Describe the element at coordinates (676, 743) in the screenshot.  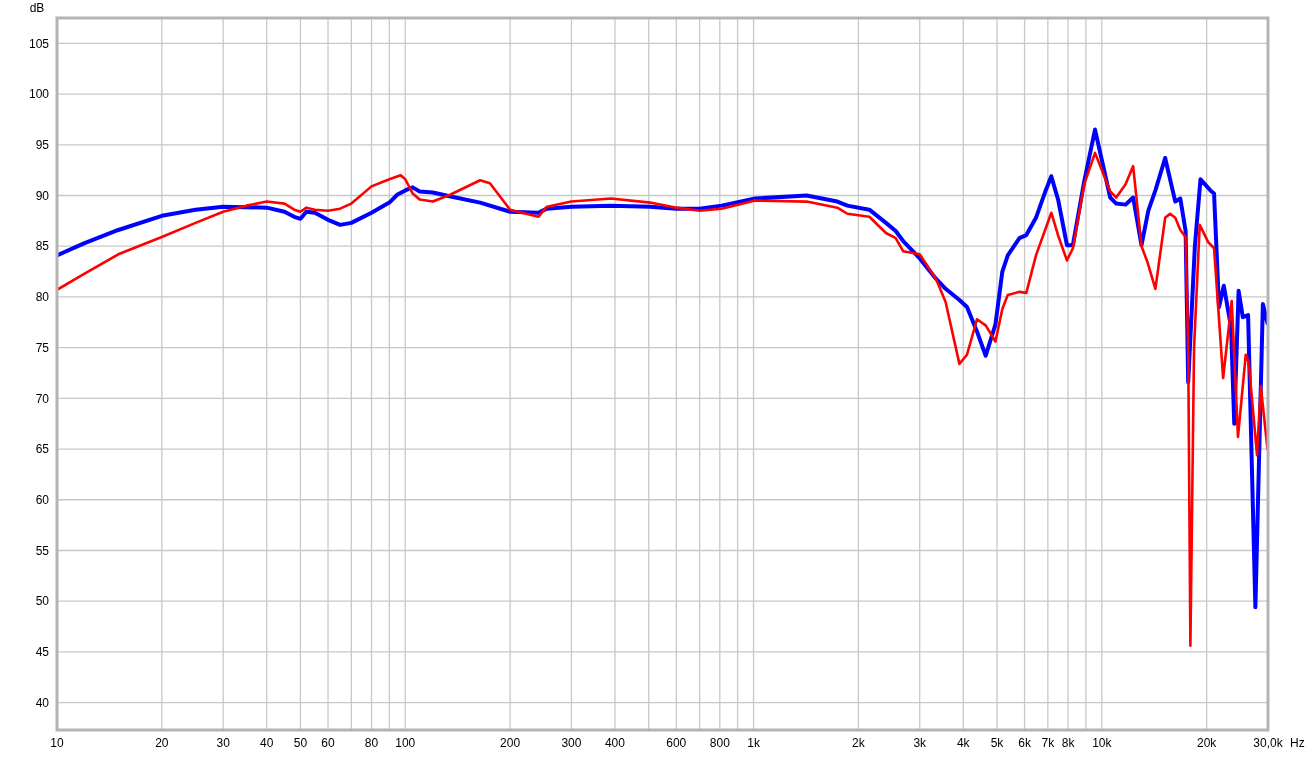
I see `x-tick-label: 600` at that location.